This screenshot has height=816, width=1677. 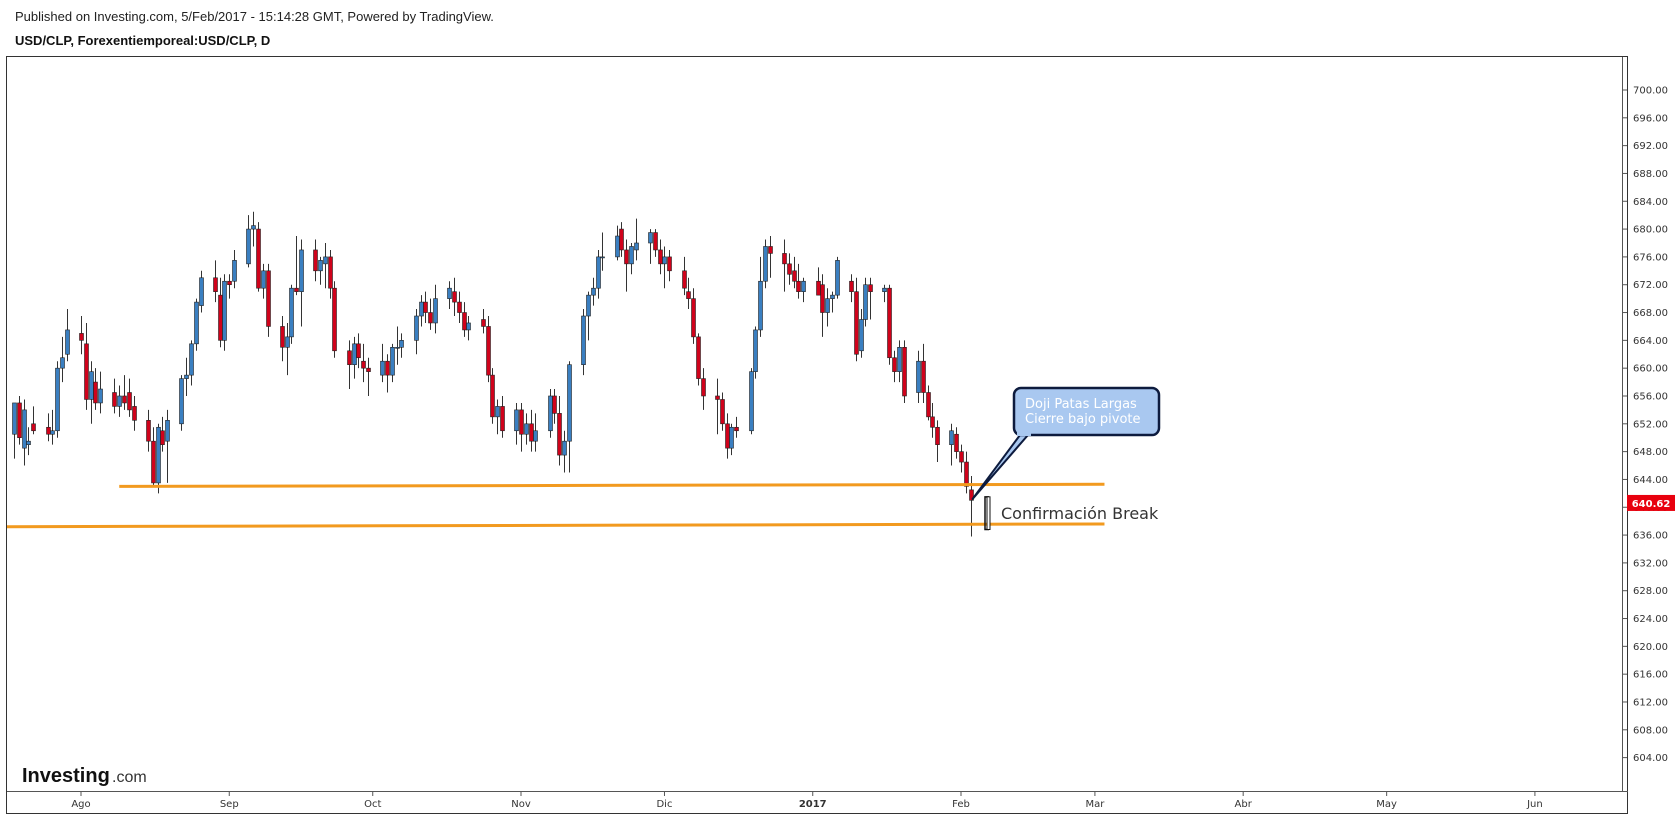 What do you see at coordinates (1650, 257) in the screenshot?
I see `price-tick-label: 676.00` at bounding box center [1650, 257].